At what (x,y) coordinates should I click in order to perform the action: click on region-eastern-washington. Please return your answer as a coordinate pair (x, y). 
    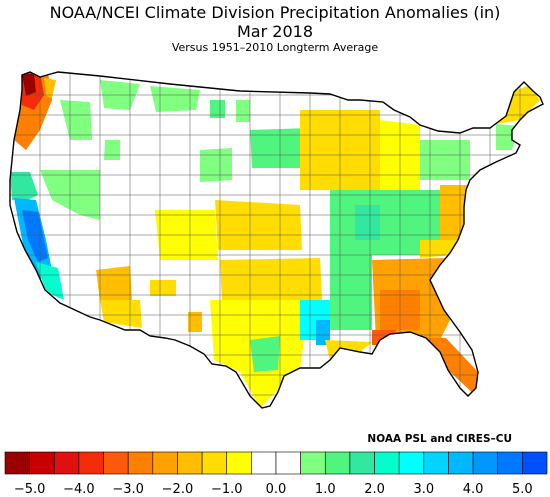
    Looking at the image, I should click on (50, 88).